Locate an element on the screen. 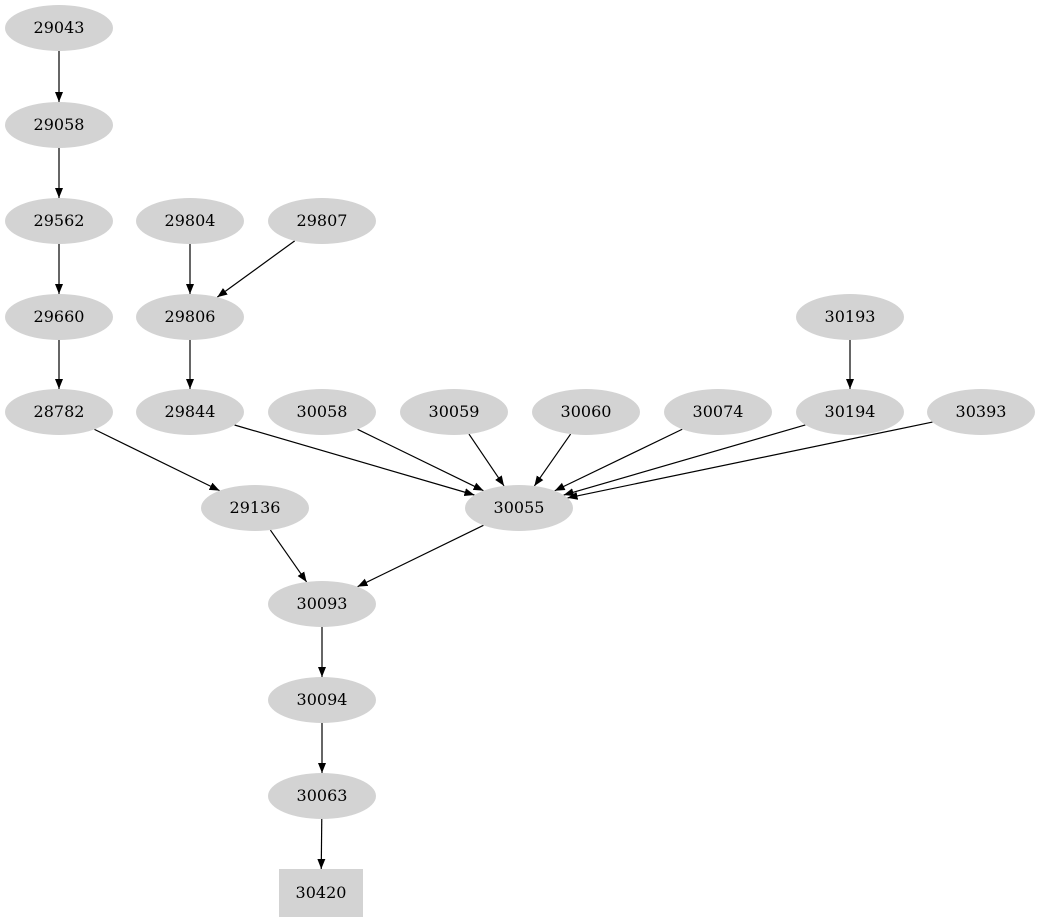 Image resolution: width=1042 pixels, height=923 pixels. node-label: 30055 is located at coordinates (519, 507).